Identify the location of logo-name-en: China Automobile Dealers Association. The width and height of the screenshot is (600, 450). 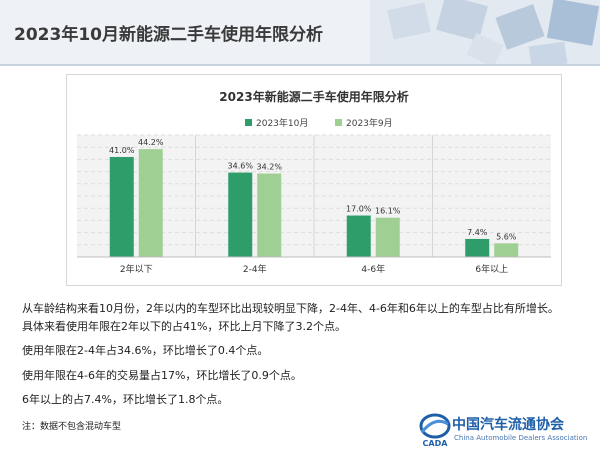
(521, 438).